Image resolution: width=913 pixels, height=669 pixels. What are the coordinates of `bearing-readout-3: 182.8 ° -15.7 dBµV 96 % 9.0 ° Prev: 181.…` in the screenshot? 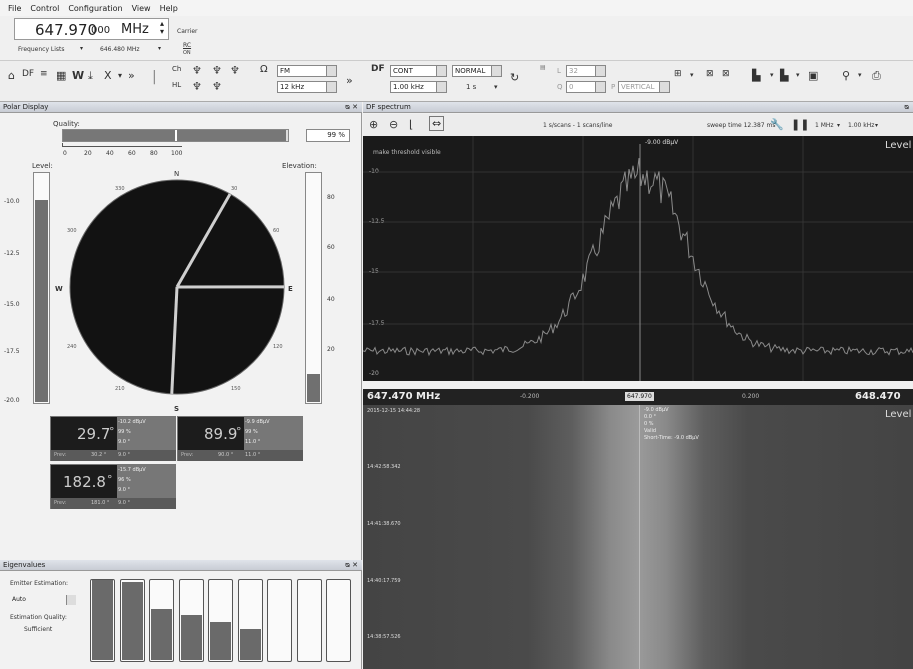 It's located at (113, 486).